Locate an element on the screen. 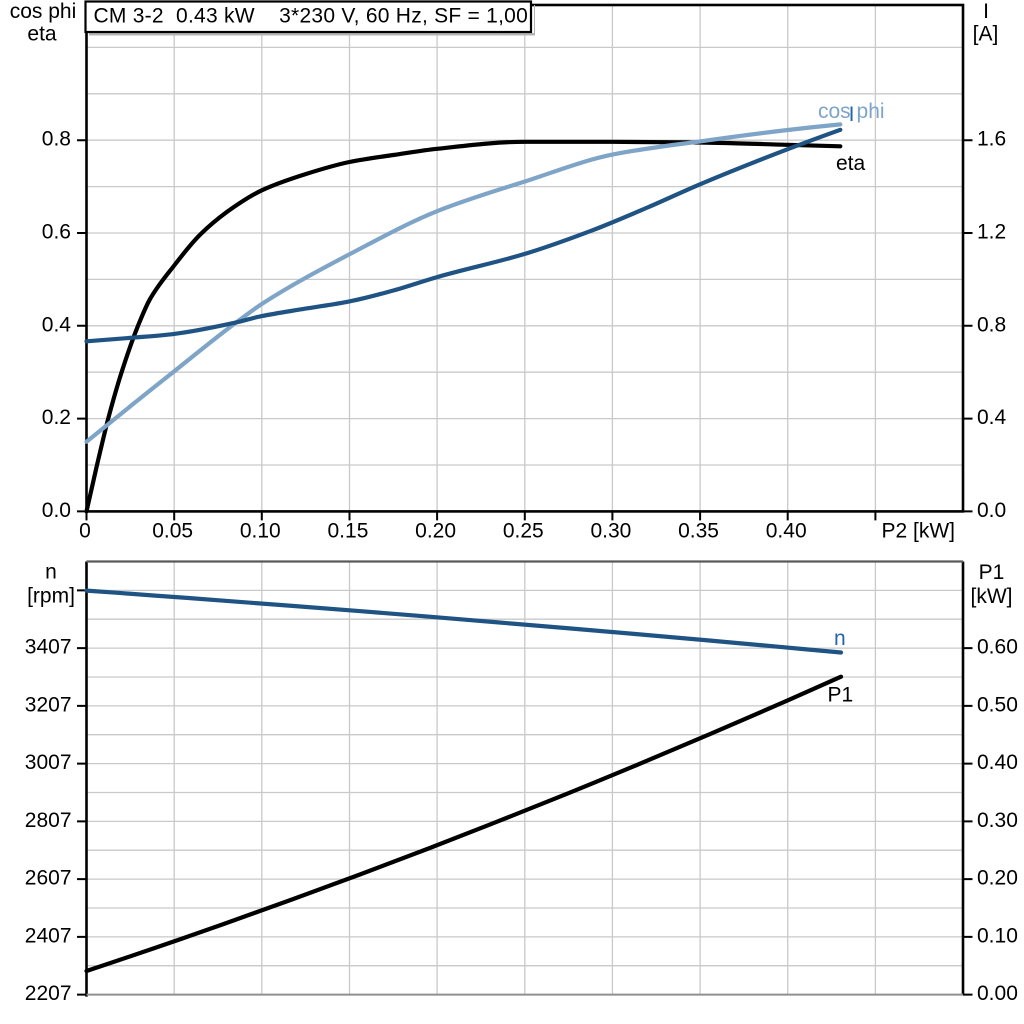 The image size is (1024, 1024). svg-text: 1.6 is located at coordinates (991, 139).